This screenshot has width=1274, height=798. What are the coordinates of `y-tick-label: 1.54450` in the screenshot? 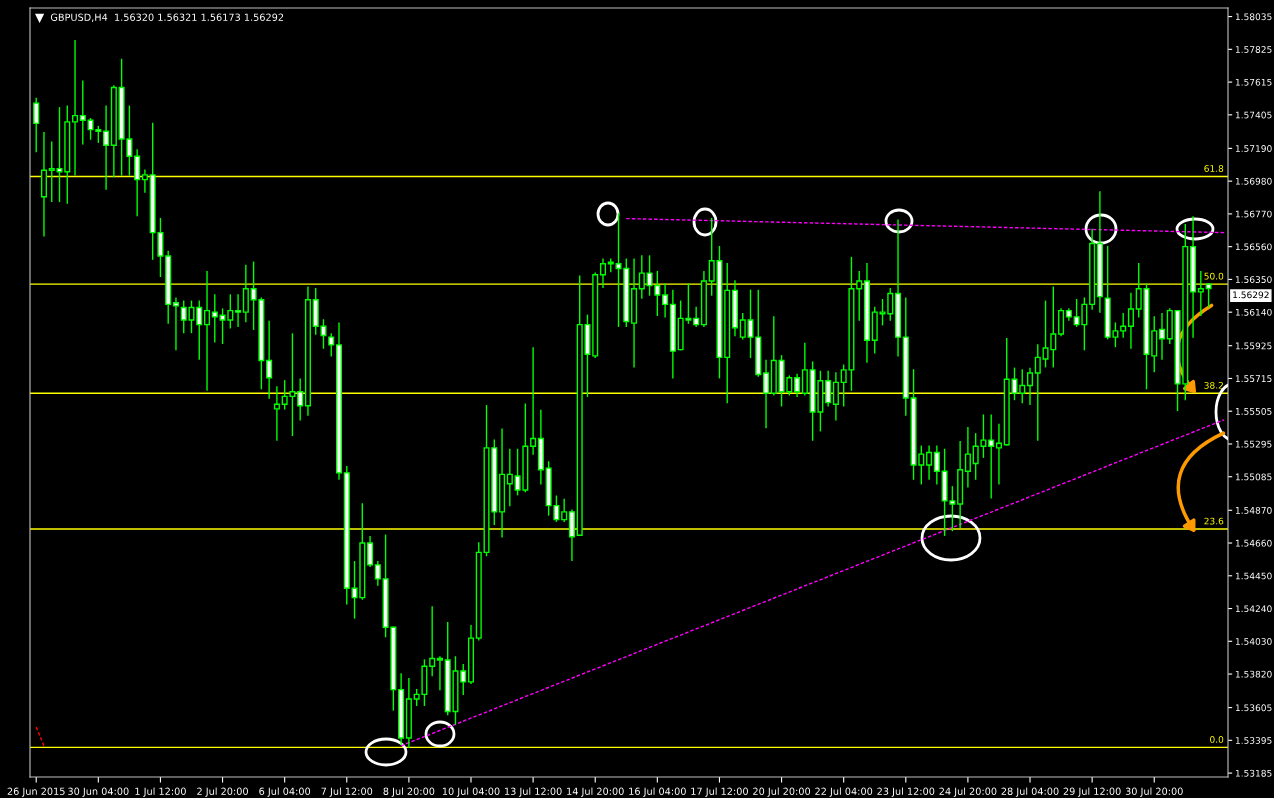 It's located at (1253, 576).